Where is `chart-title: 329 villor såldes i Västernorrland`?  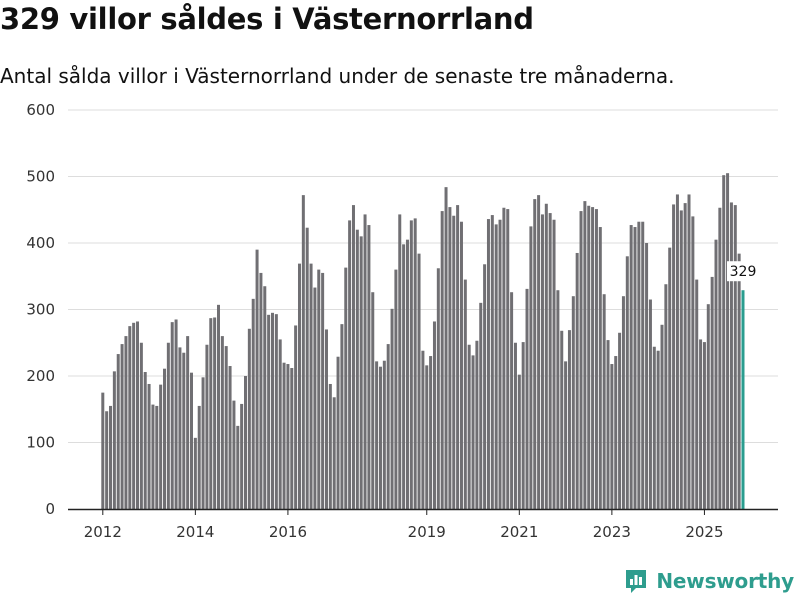 chart-title: 329 villor såldes i Västernorrland is located at coordinates (267, 19).